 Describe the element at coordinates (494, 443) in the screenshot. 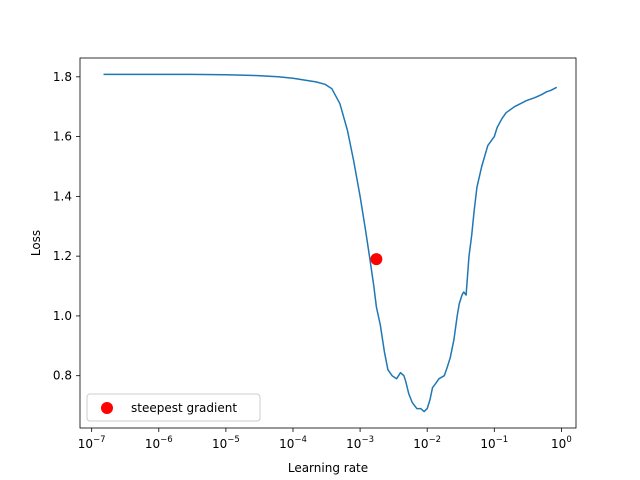

I see `x-tick-label: 10⁻¹` at that location.